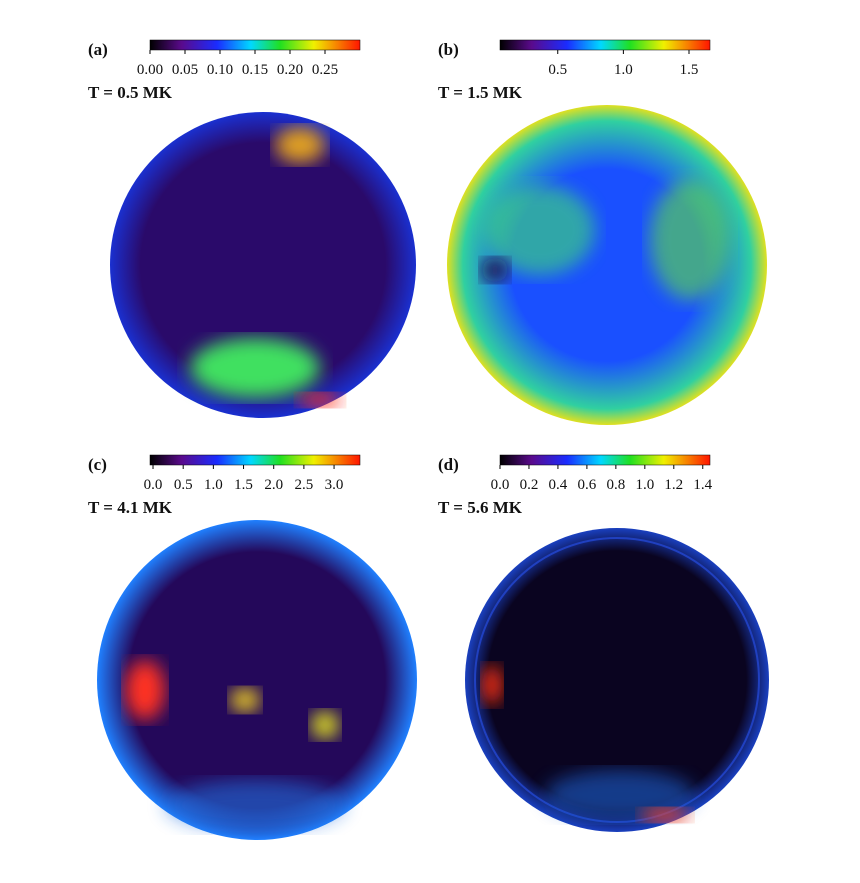 Image resolution: width=860 pixels, height=883 pixels. I want to click on disk-c, so click(257, 680).